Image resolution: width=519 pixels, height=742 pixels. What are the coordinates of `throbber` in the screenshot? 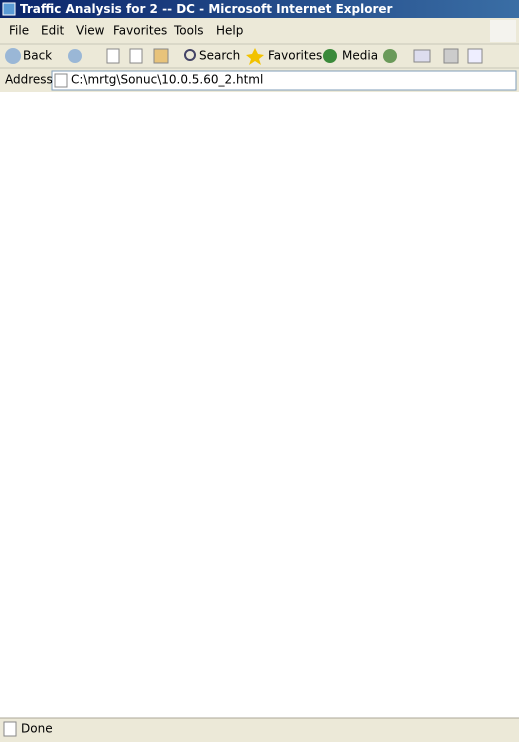 It's located at (503, 31).